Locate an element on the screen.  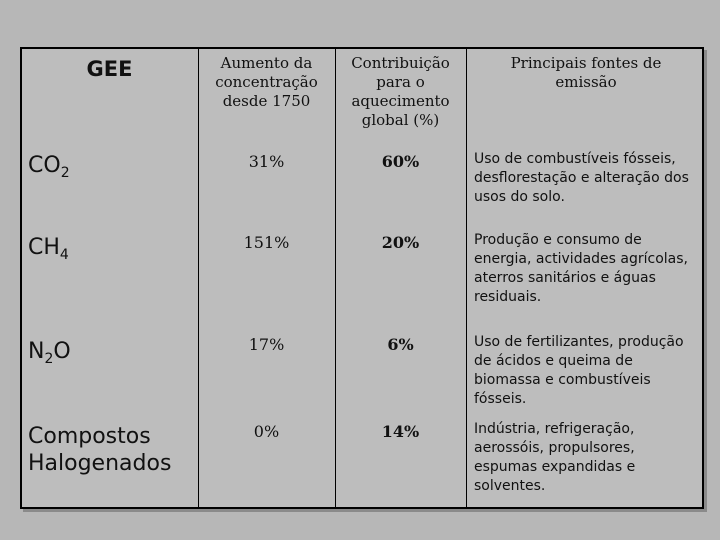
gas-formula-tail: O is located at coordinates (62, 351).